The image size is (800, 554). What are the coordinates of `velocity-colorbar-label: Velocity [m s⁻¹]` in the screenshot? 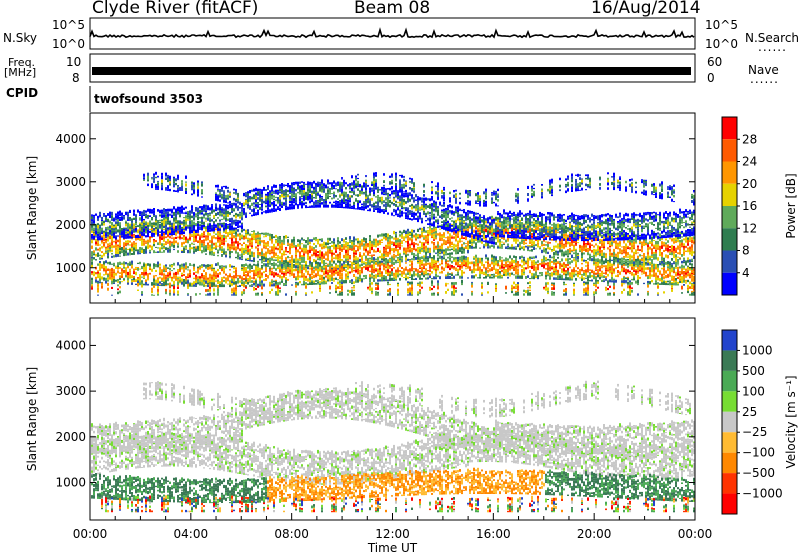 It's located at (791, 421).